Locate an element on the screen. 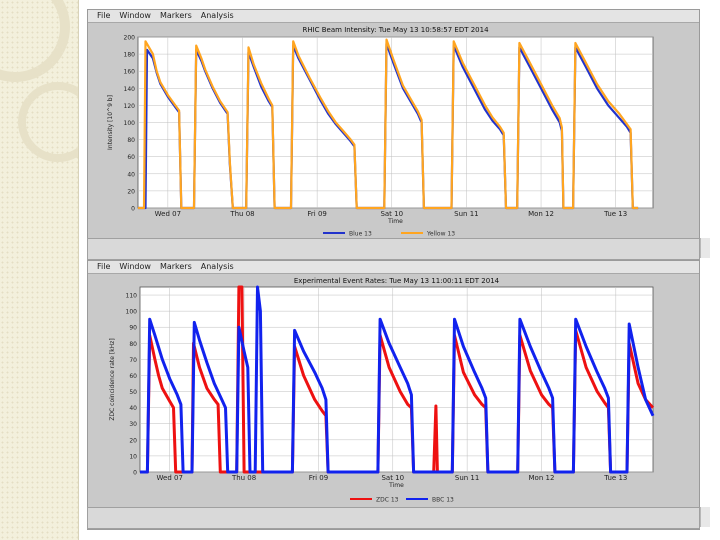  y-tick-label: 30 is located at coordinates (133, 424).